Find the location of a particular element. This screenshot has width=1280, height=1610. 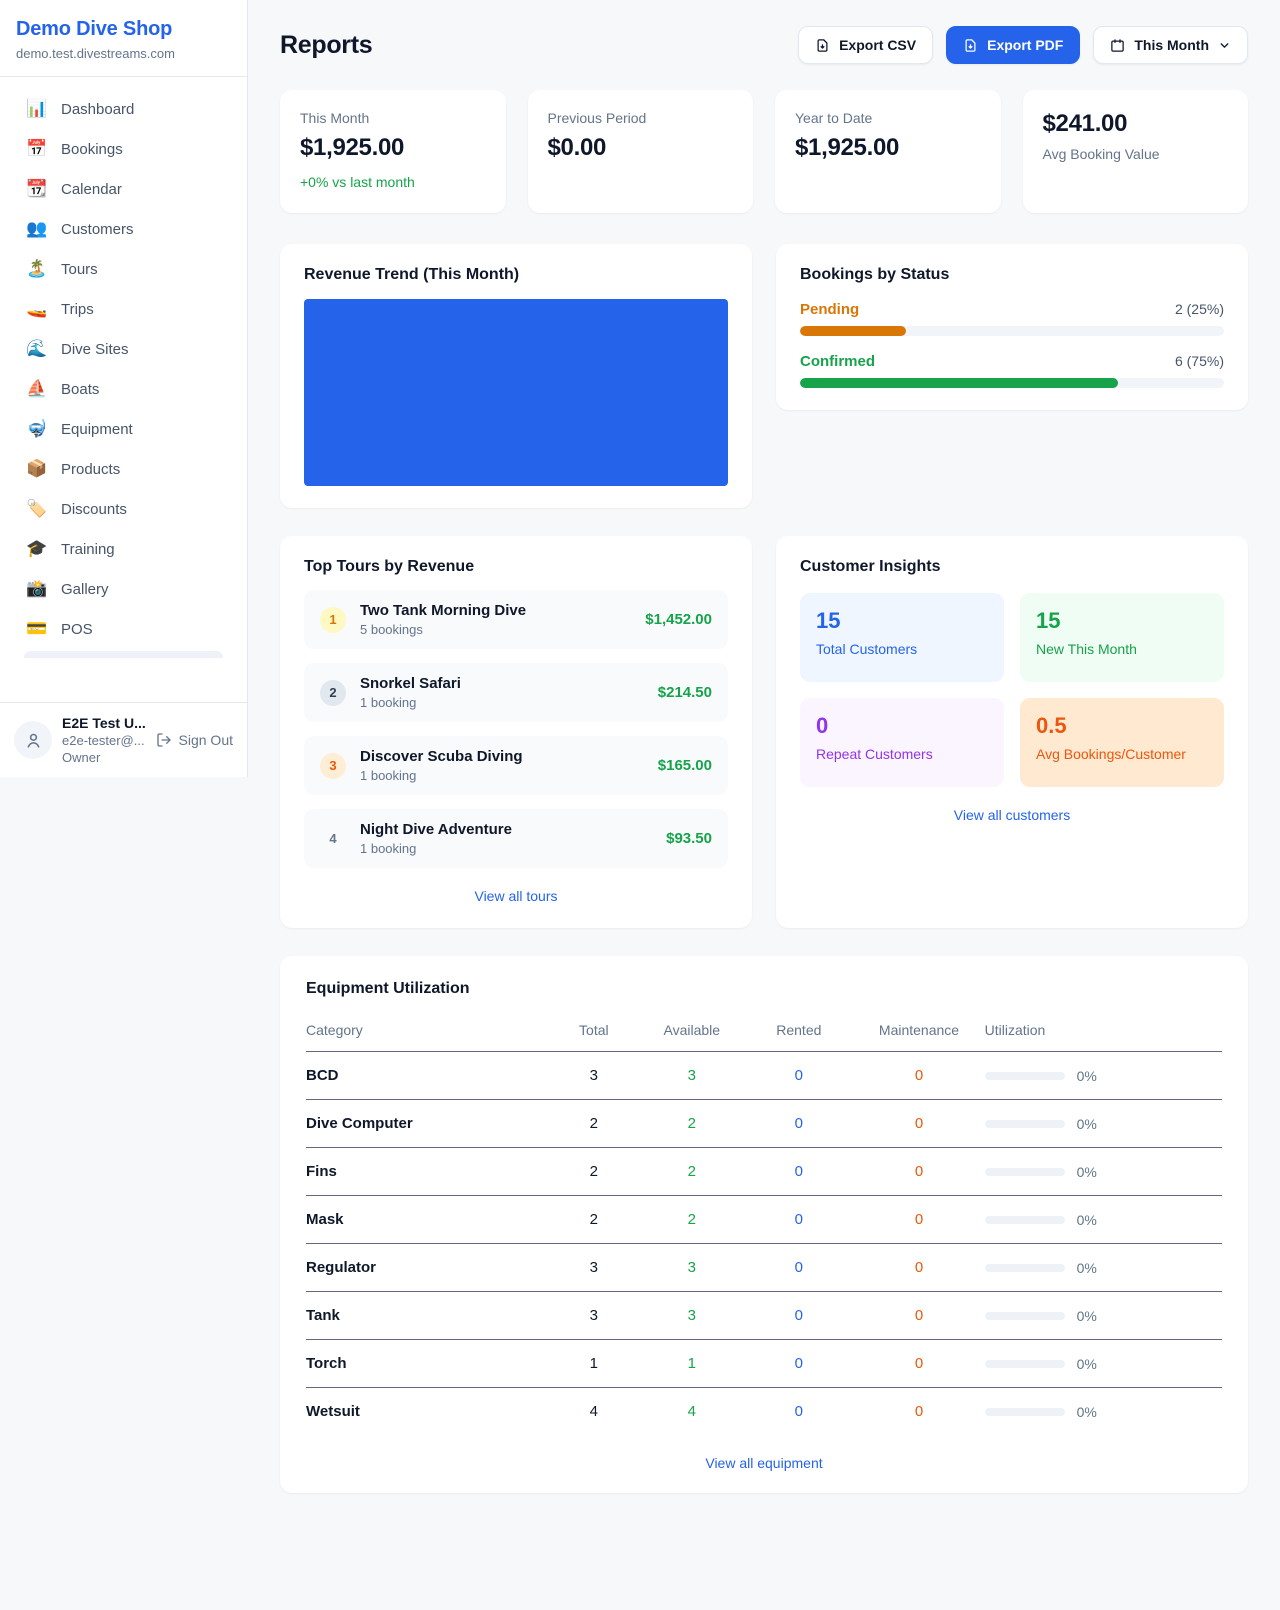

status-label-confirmed: Confirmed is located at coordinates (837, 361).